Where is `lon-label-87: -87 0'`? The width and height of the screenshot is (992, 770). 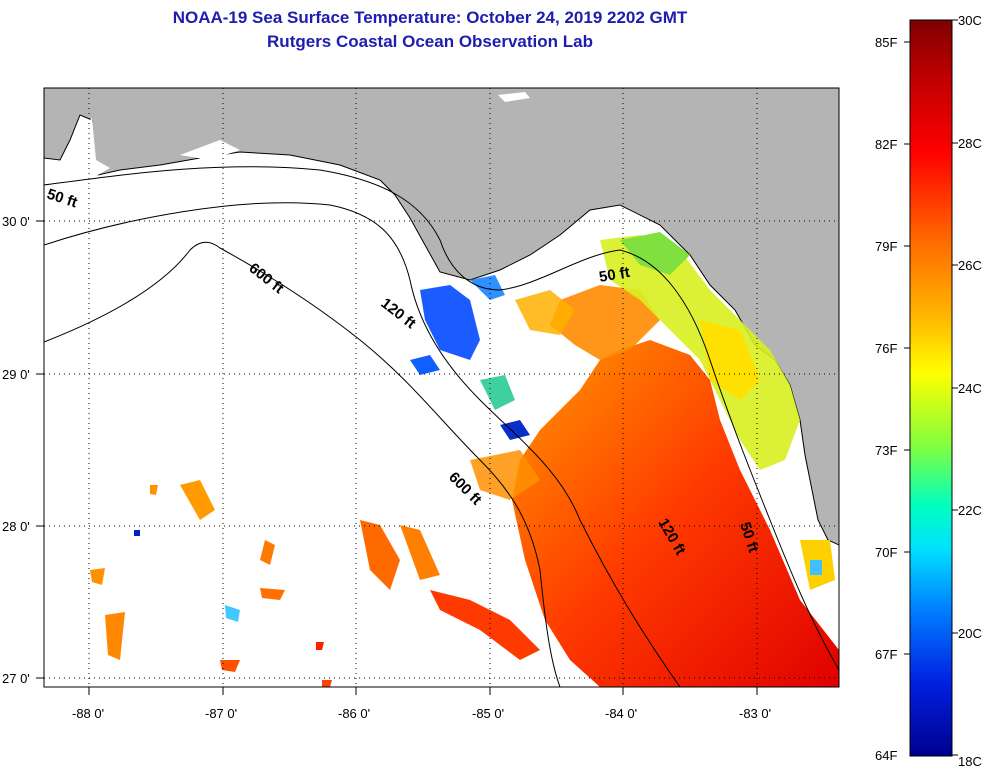 lon-label-87: -87 0' is located at coordinates (221, 713).